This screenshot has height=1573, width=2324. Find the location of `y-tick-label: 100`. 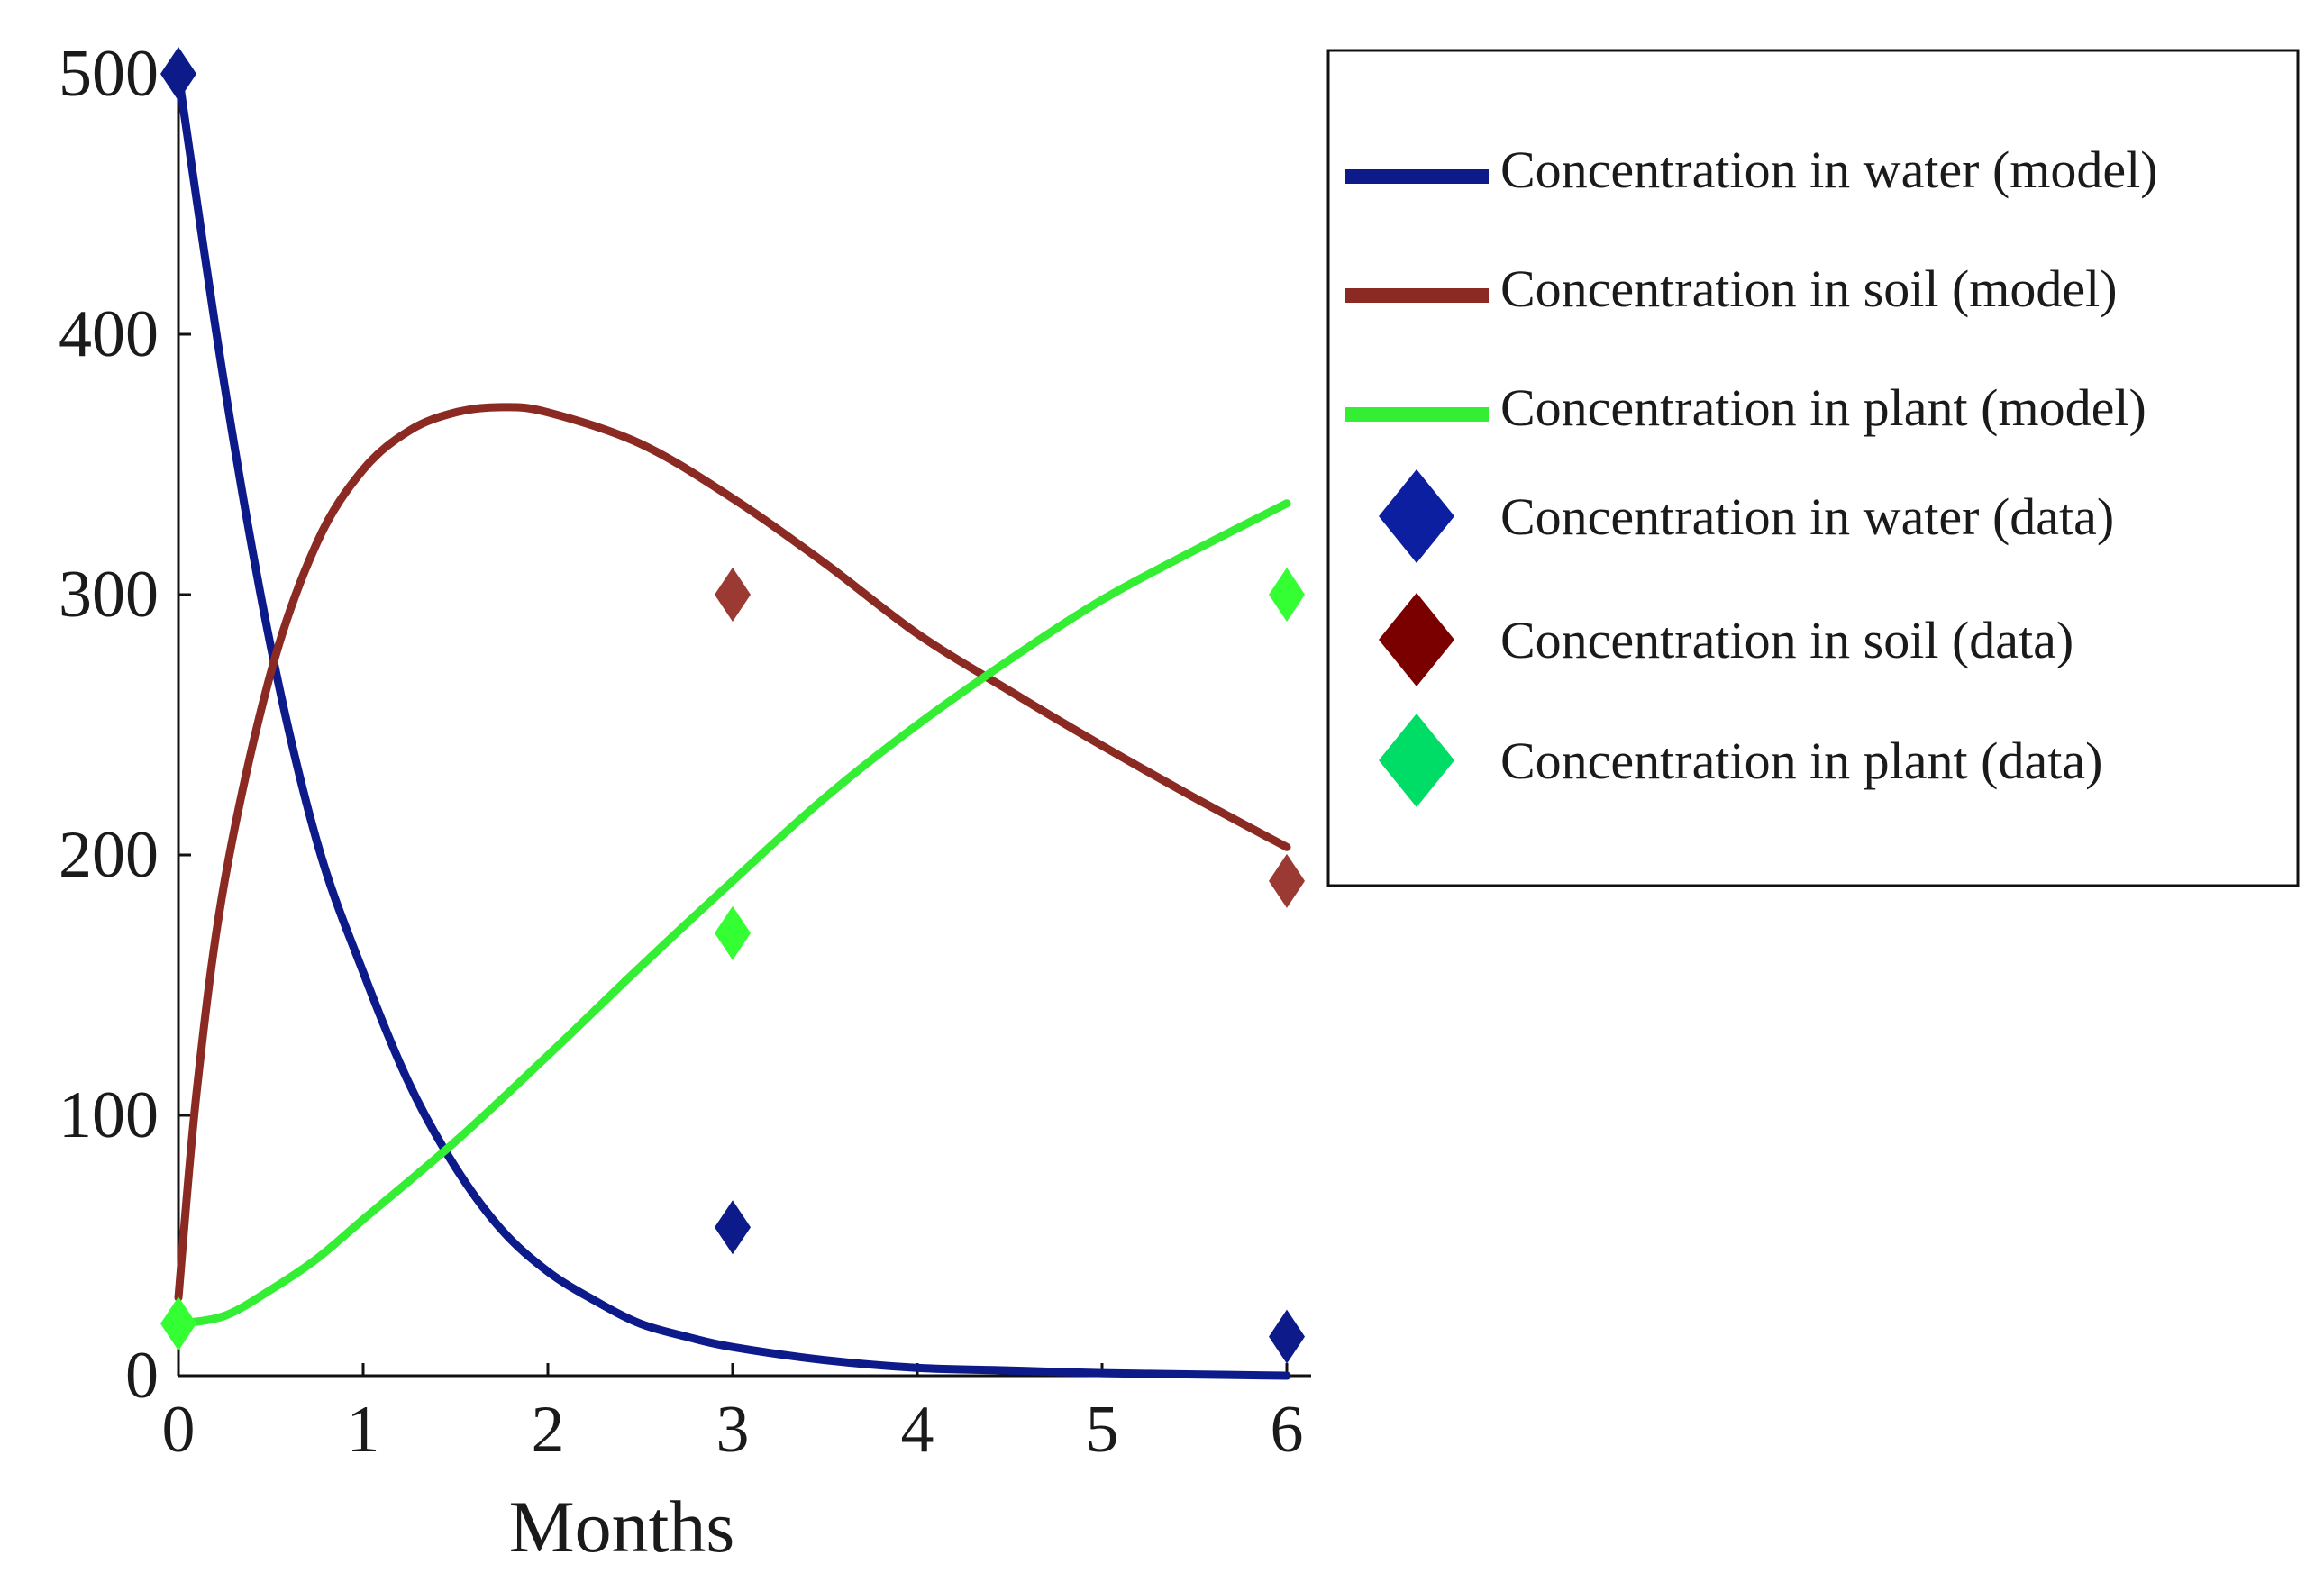

y-tick-label: 100 is located at coordinates (109, 1115).